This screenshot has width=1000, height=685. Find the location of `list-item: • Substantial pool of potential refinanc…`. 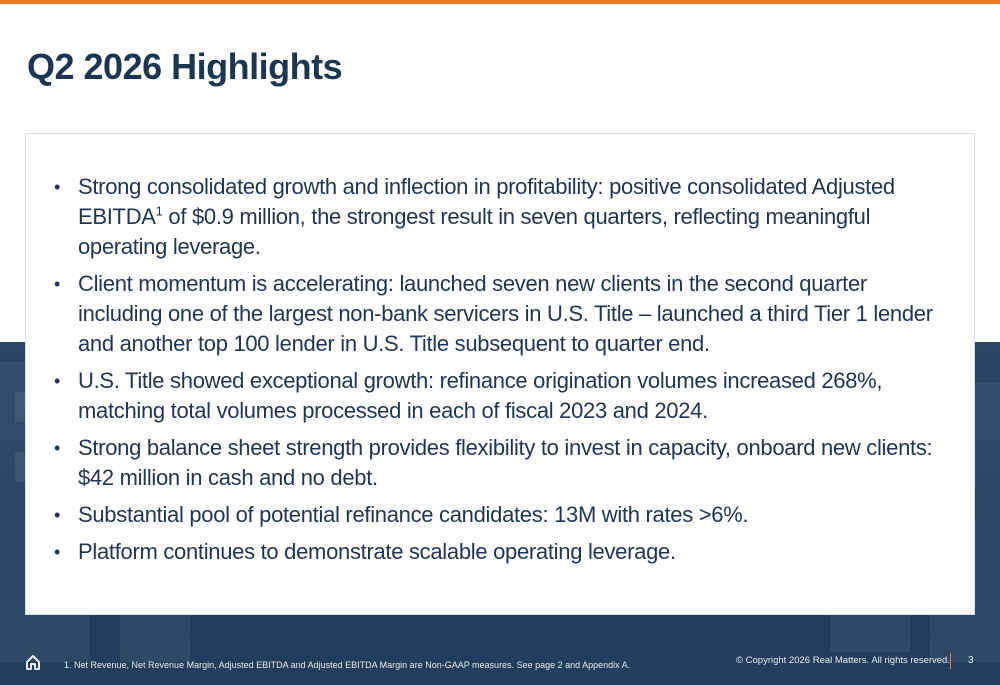

list-item: • Substantial pool of potential refinanc… is located at coordinates (494, 515).